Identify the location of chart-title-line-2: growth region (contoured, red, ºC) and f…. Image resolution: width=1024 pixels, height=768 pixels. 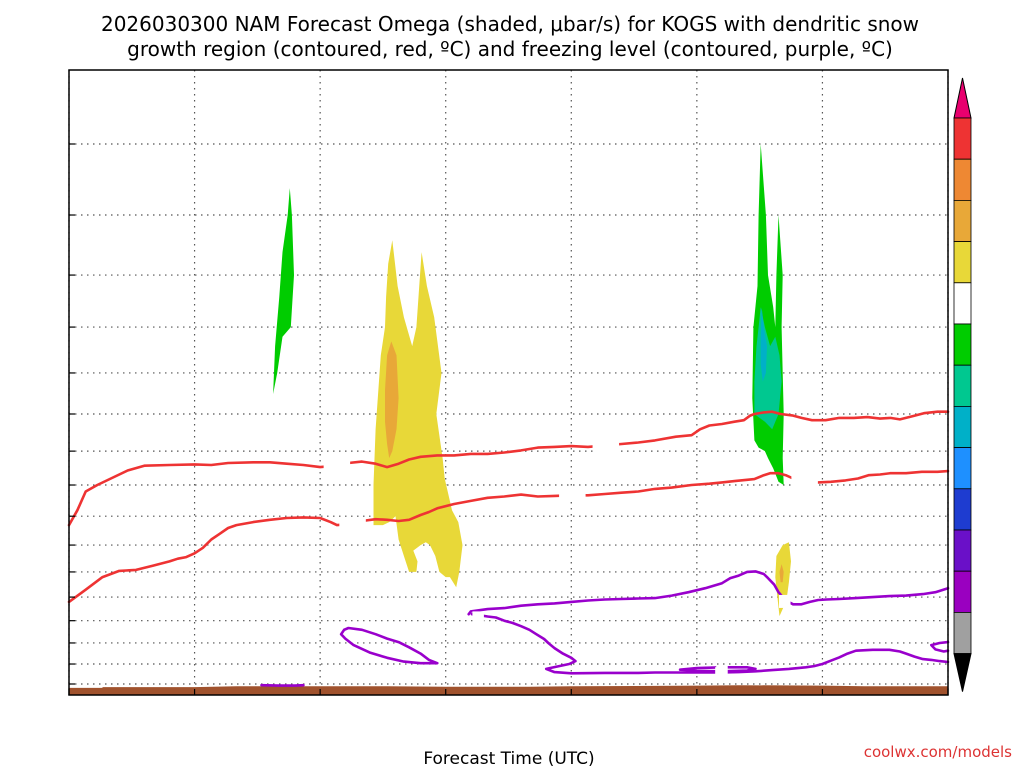
(510, 49).